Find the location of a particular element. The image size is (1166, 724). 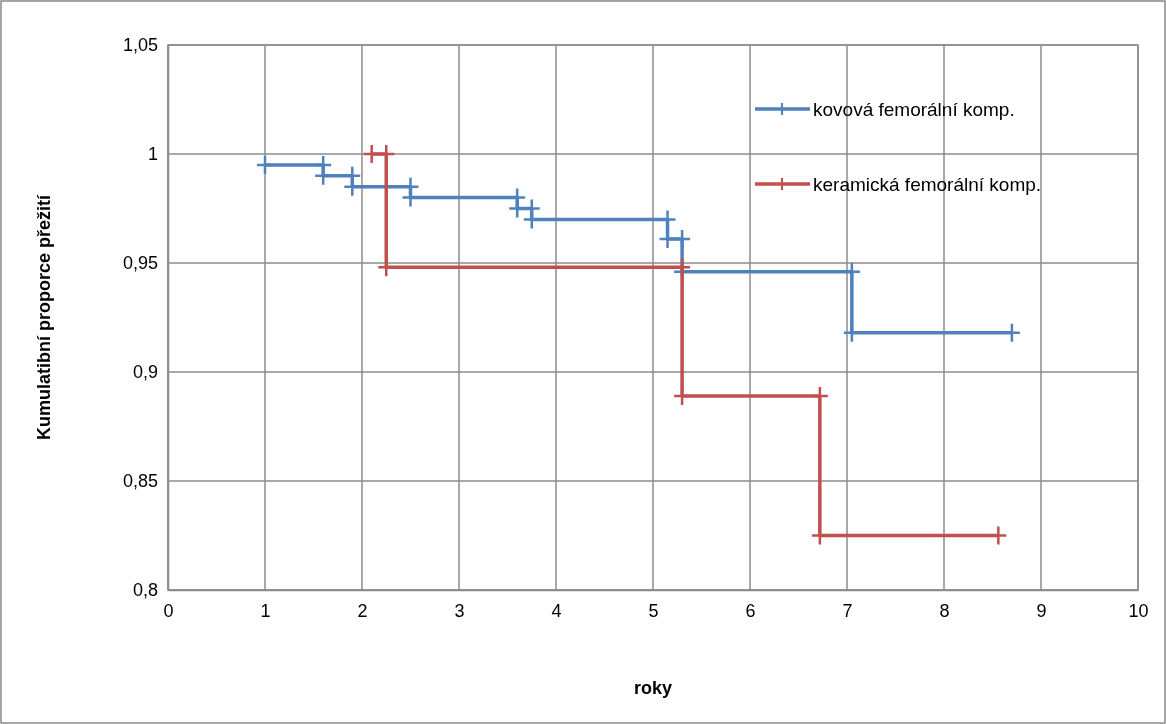

y-tick-label: 0,95 is located at coordinates (140, 263).